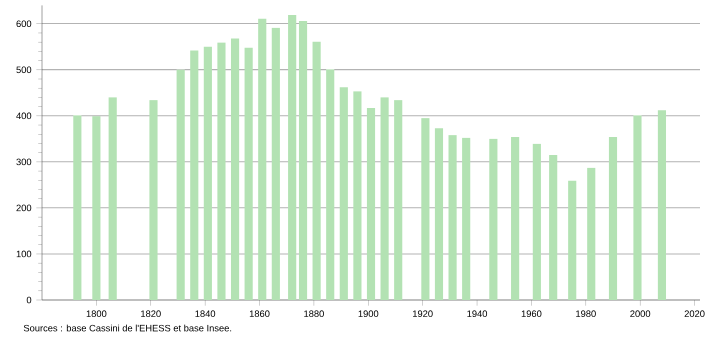 The height and width of the screenshot is (340, 710). What do you see at coordinates (96, 313) in the screenshot?
I see `x-tick-label: 1800` at bounding box center [96, 313].